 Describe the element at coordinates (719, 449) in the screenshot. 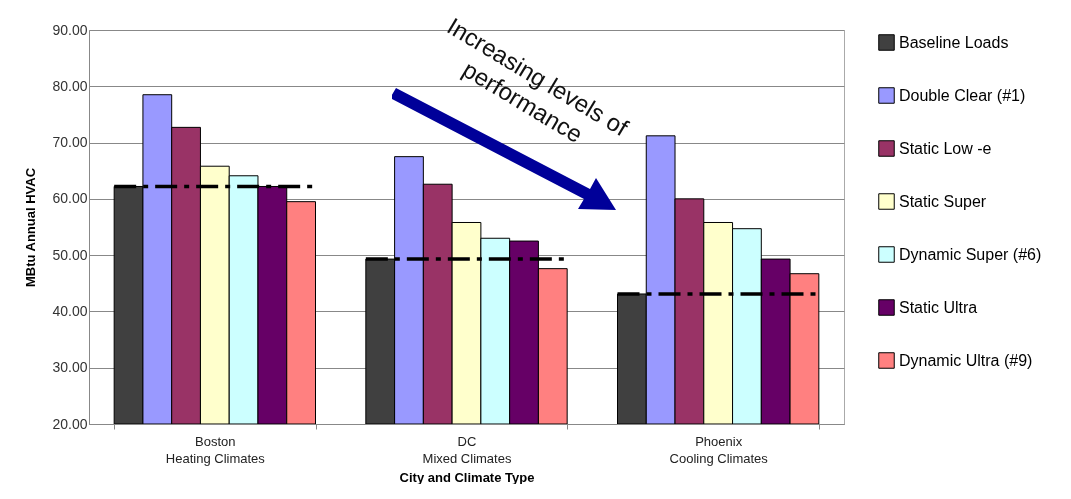

I see `x-tick-label: Phoenix Cooling Climates` at that location.